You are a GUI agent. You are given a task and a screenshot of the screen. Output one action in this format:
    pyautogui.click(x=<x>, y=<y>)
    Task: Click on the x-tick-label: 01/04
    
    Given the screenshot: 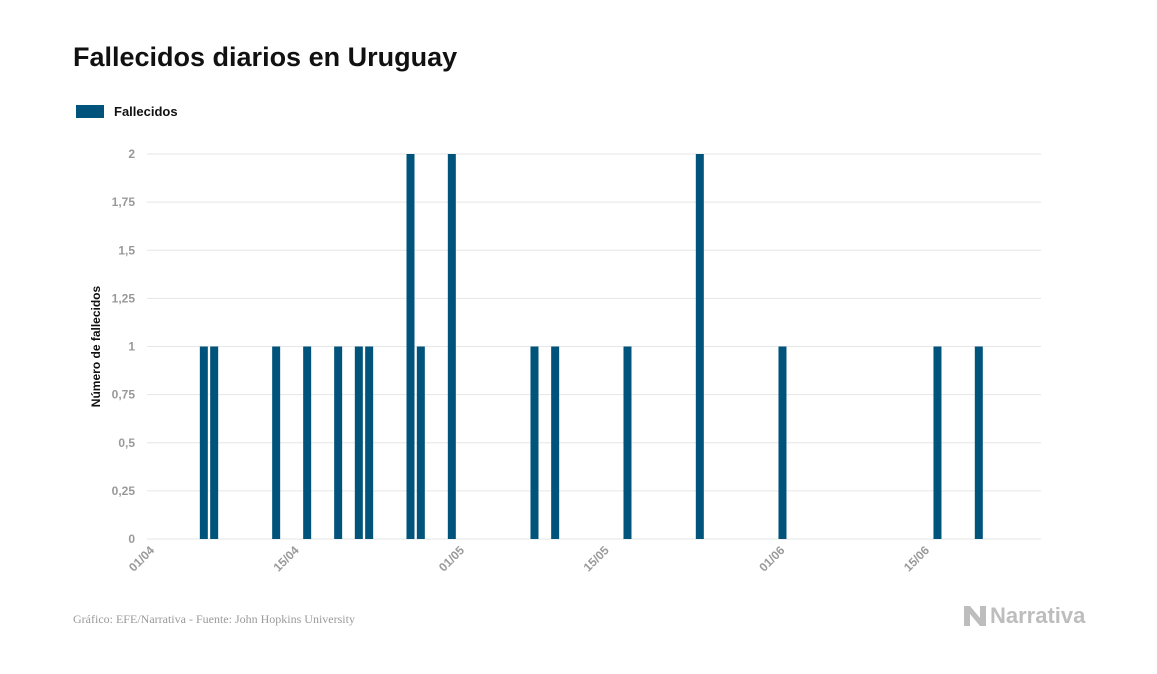 What is the action you would take?
    pyautogui.click(x=141, y=558)
    